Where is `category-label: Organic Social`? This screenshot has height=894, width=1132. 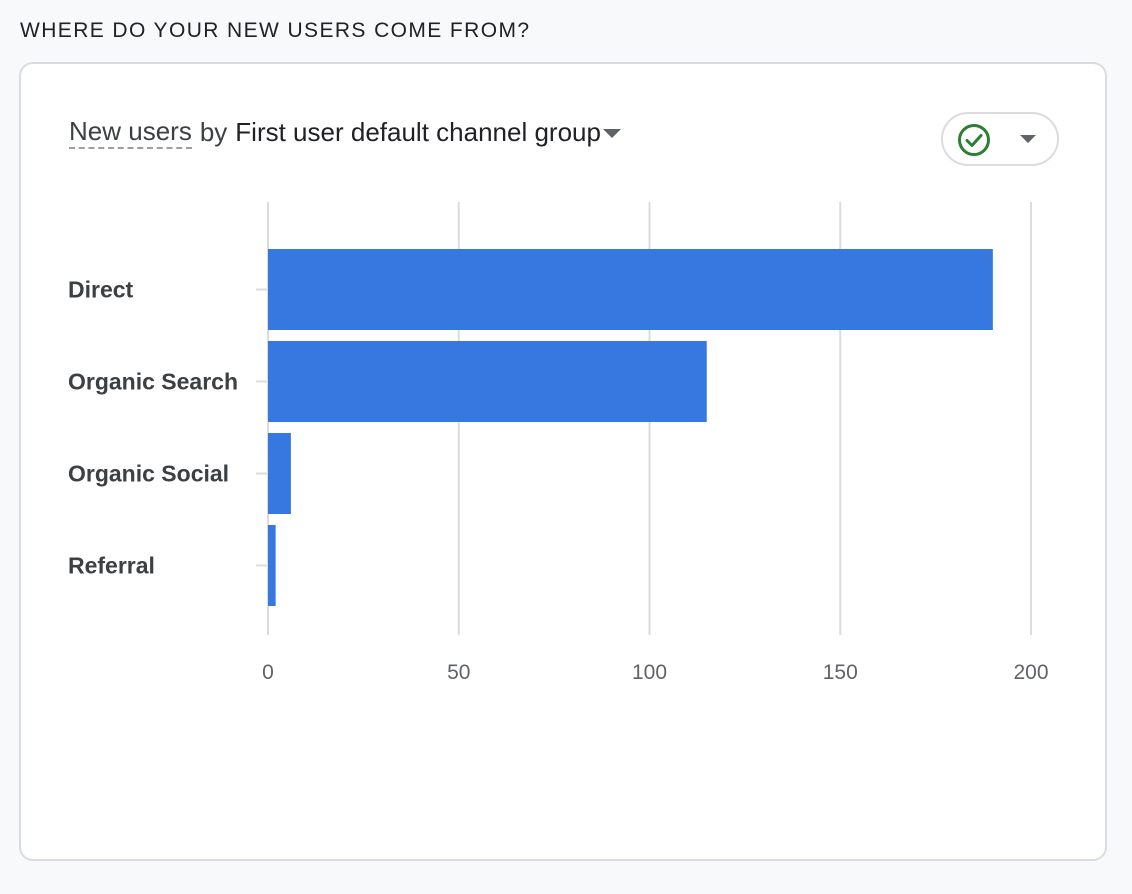
category-label: Organic Social is located at coordinates (148, 474).